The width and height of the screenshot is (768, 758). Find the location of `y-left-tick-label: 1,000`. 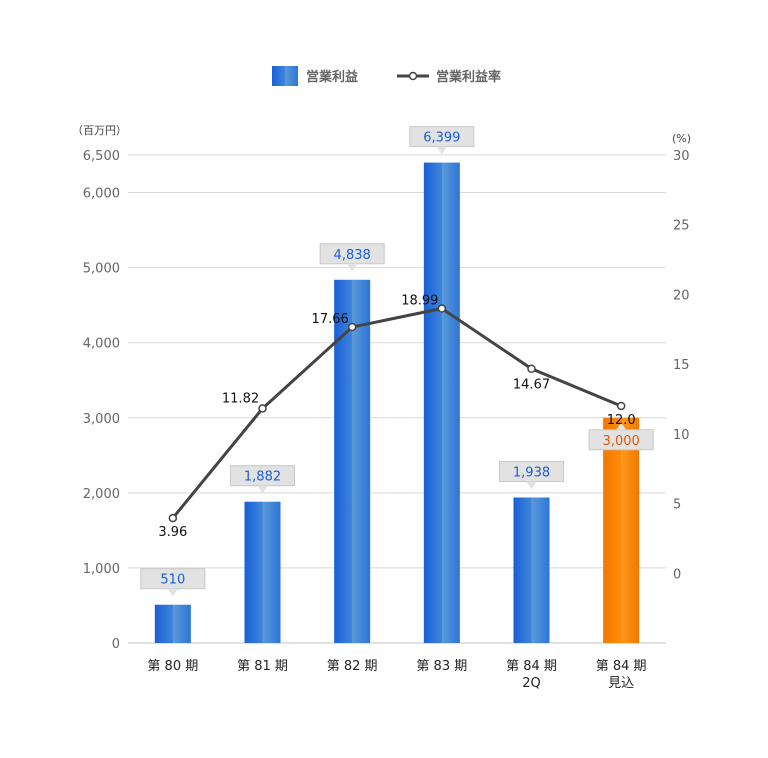

y-left-tick-label: 1,000 is located at coordinates (101, 569).